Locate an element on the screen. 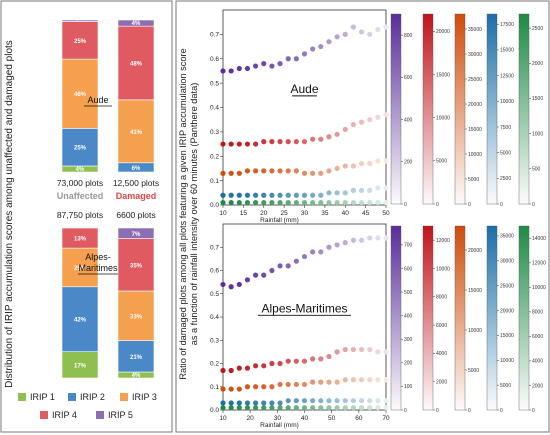  region-label: Aude is located at coordinates (97, 100).